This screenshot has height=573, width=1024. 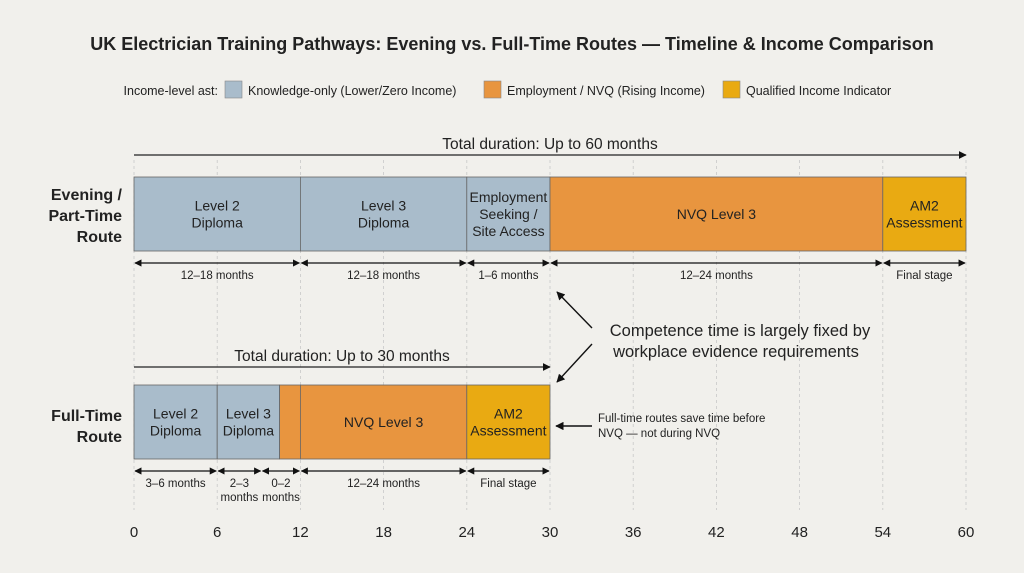 I want to click on total-duration-label: Total duration: Up to 30 months, so click(x=342, y=356).